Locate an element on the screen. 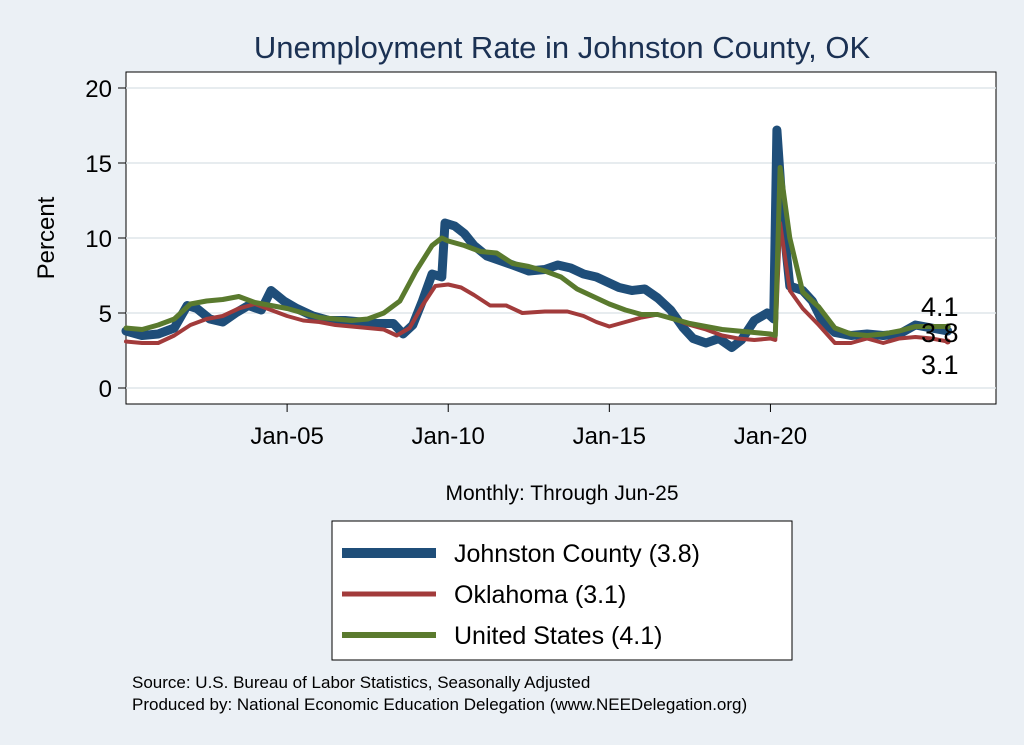 Image resolution: width=1024 pixels, height=745 pixels. x-tick-label: Jan-15 is located at coordinates (609, 436).